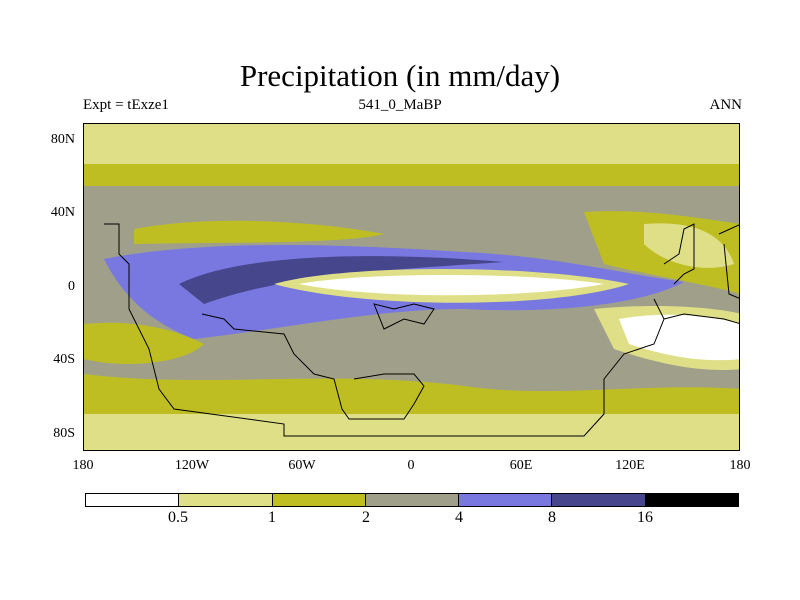 The height and width of the screenshot is (600, 800). Describe the element at coordinates (701, 318) in the screenshot. I see `coastline-australia` at that location.